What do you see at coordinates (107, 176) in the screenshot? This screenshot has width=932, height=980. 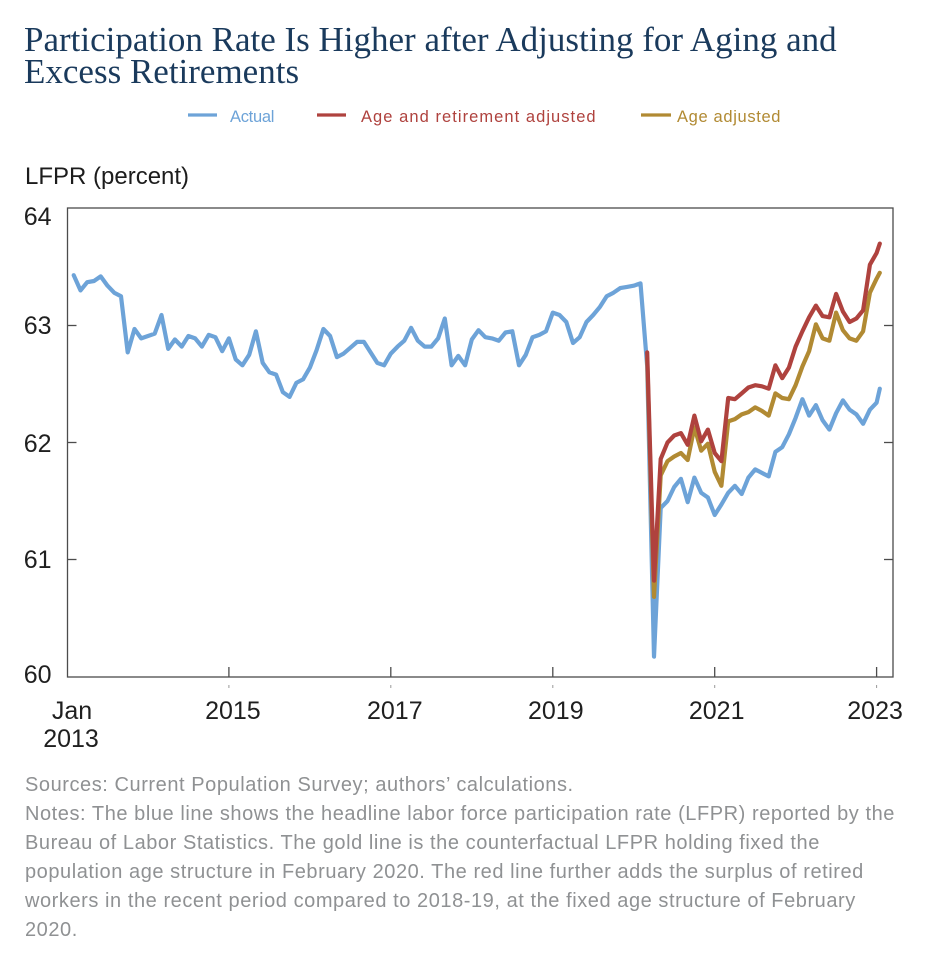 I see `svg-text: LFPR (percent)` at bounding box center [107, 176].